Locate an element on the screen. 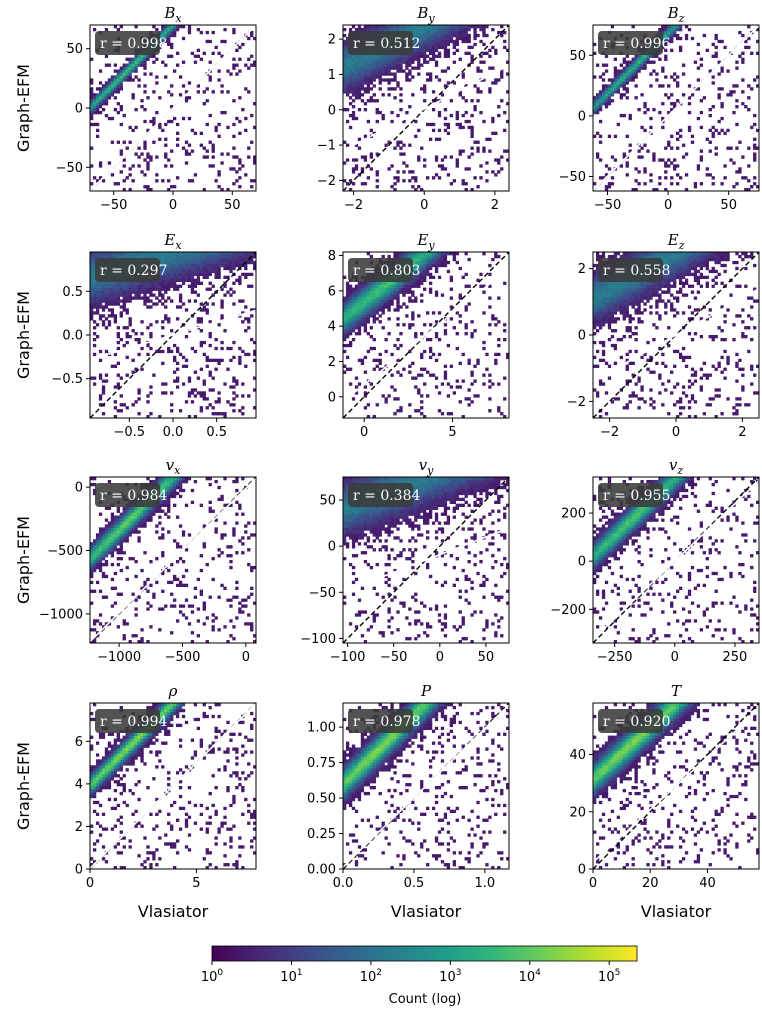  x-tick-label: −2 is located at coordinates (353, 205).